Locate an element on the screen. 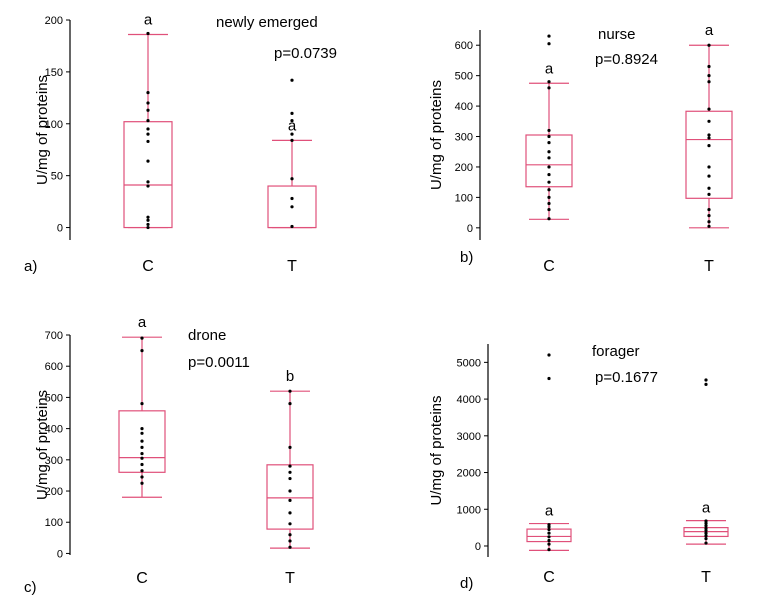  p-value-label: p=0.1677 is located at coordinates (626, 377).